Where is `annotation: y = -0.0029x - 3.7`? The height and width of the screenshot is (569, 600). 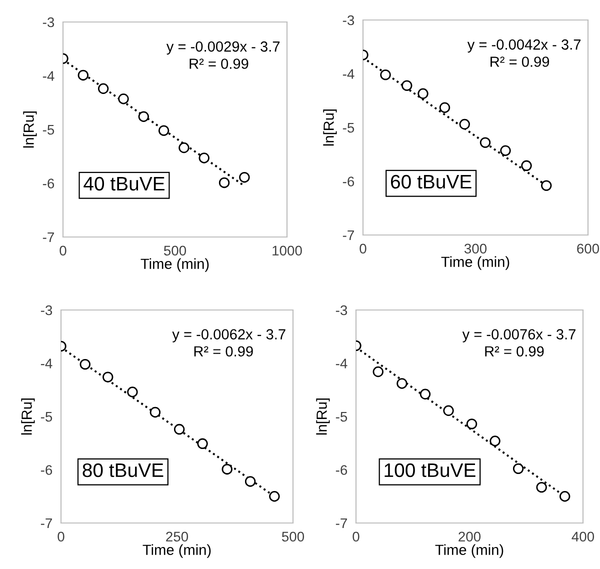
annotation: y = -0.0029x - 3.7 is located at coordinates (223, 48).